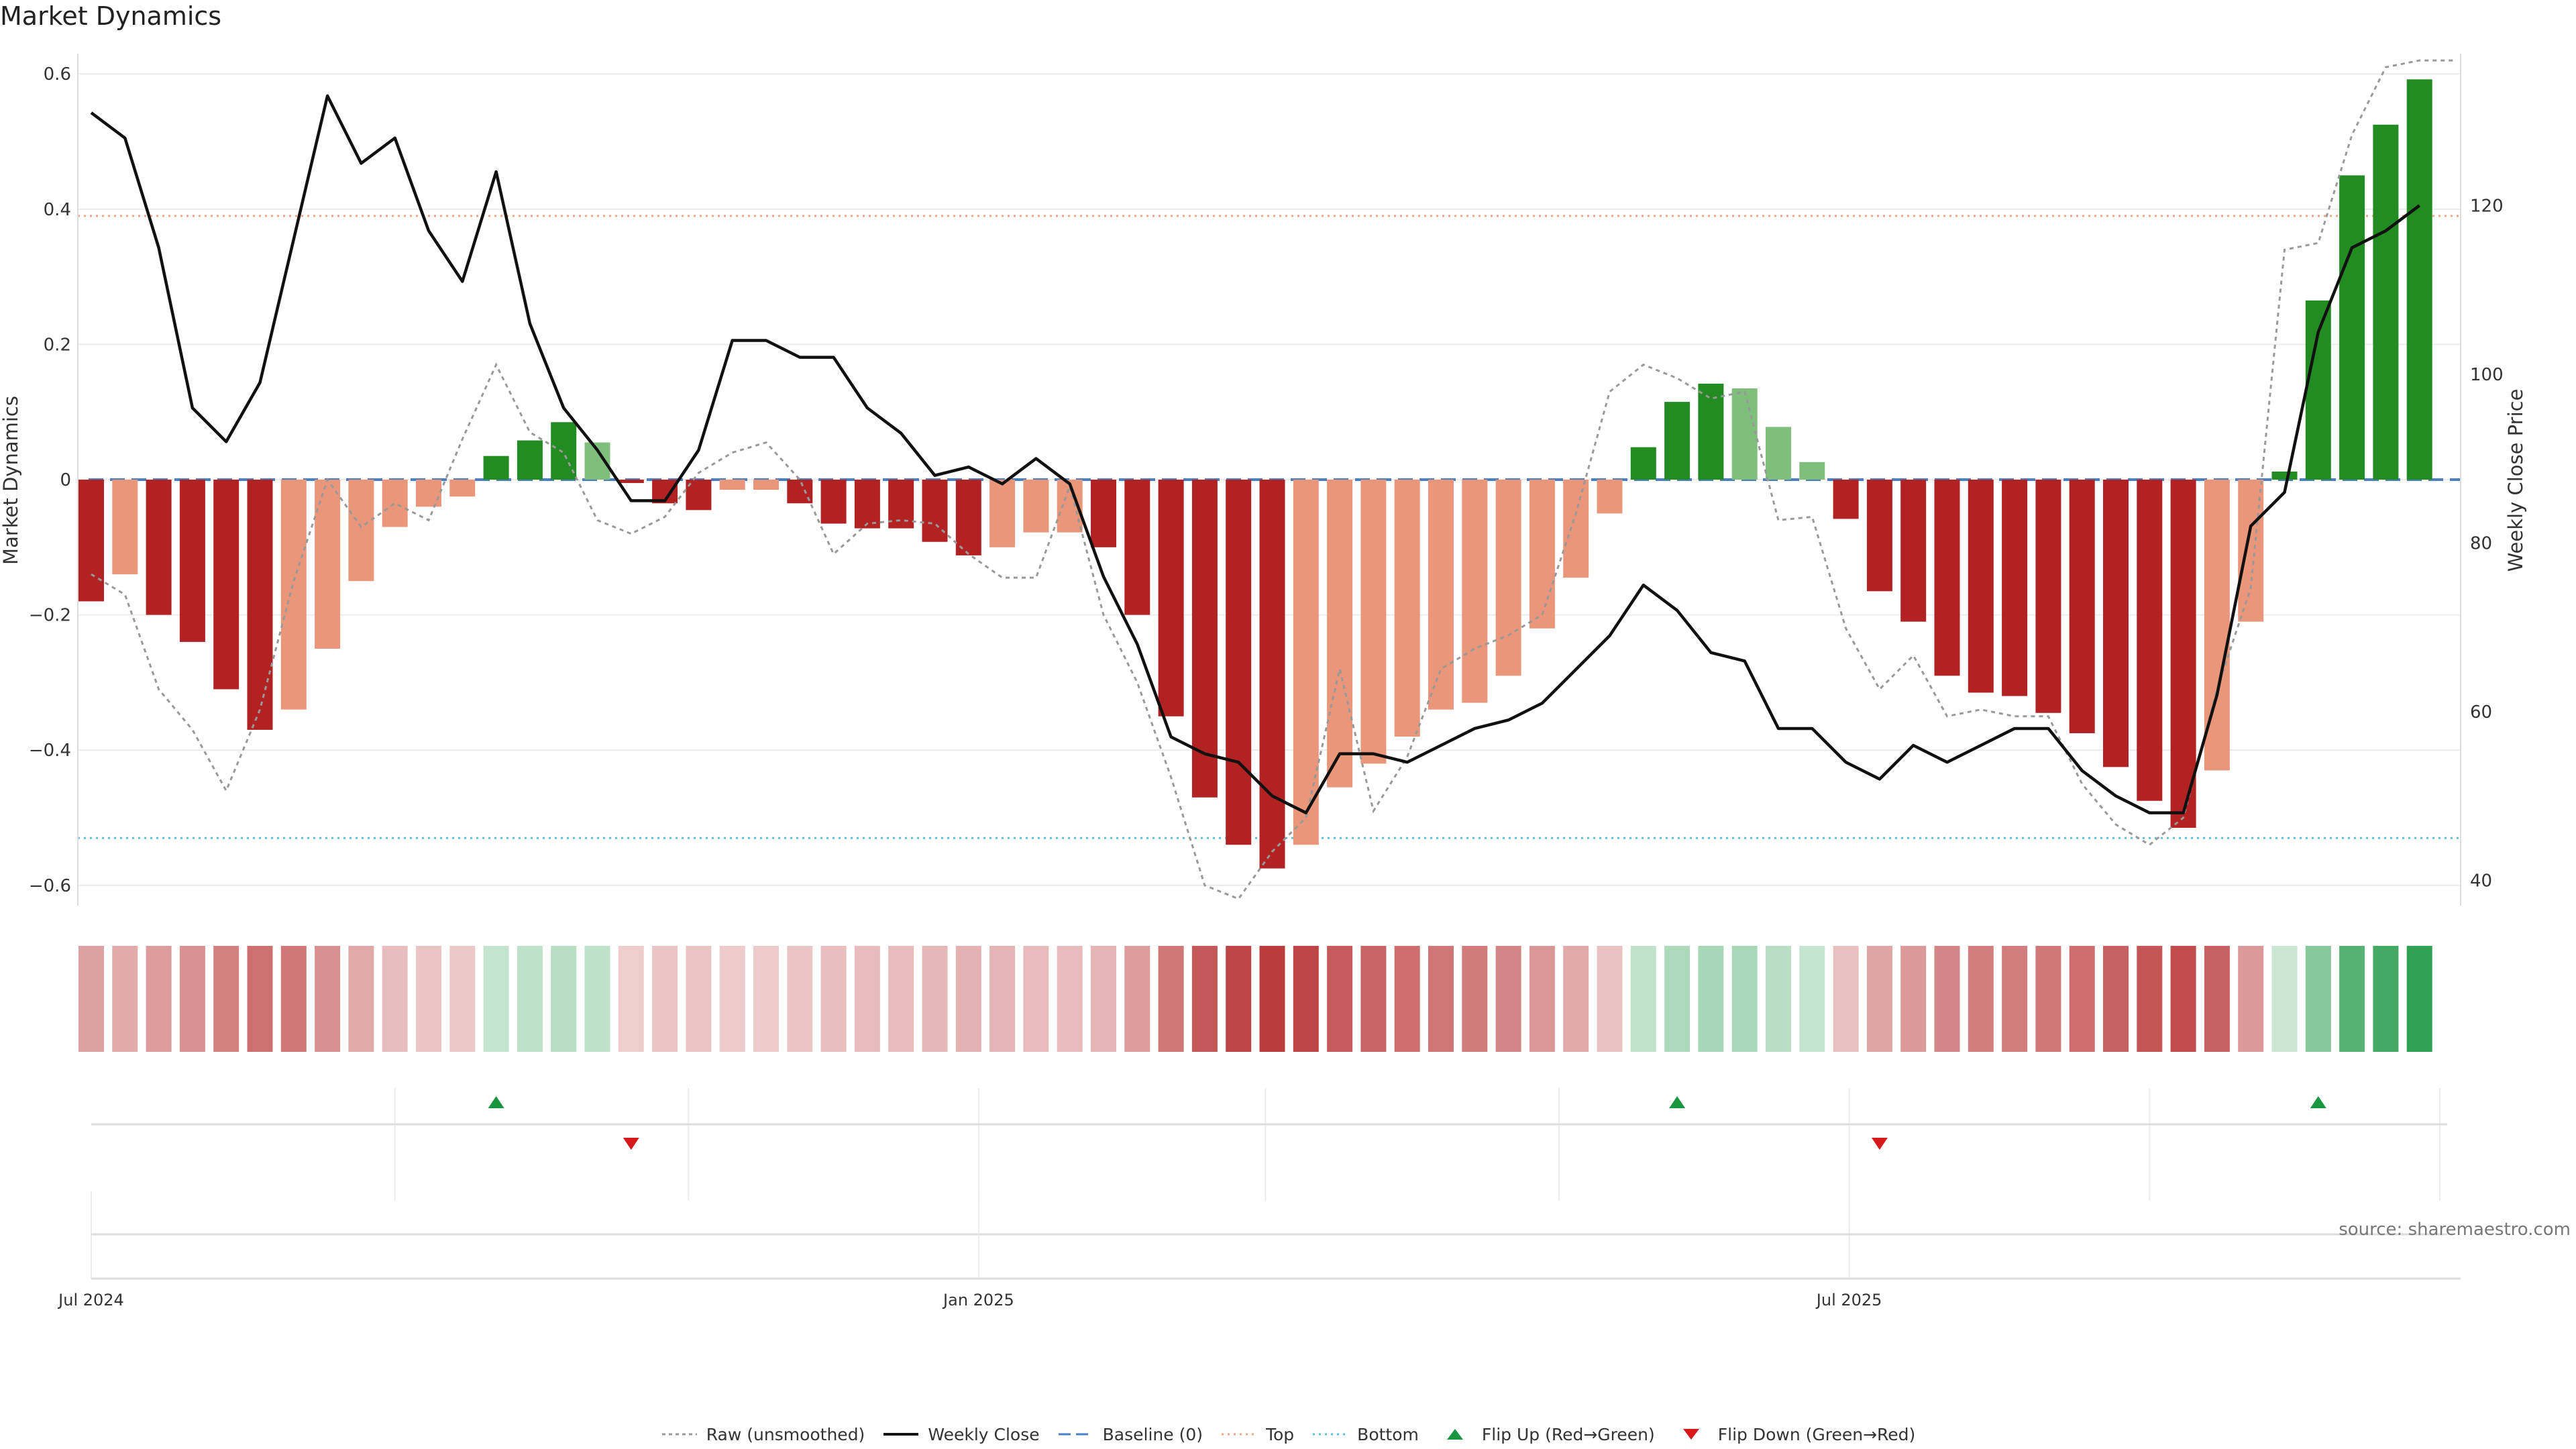  I want to click on legend-item-flip_up: Flip Up (Red→Green), so click(1545, 1434).